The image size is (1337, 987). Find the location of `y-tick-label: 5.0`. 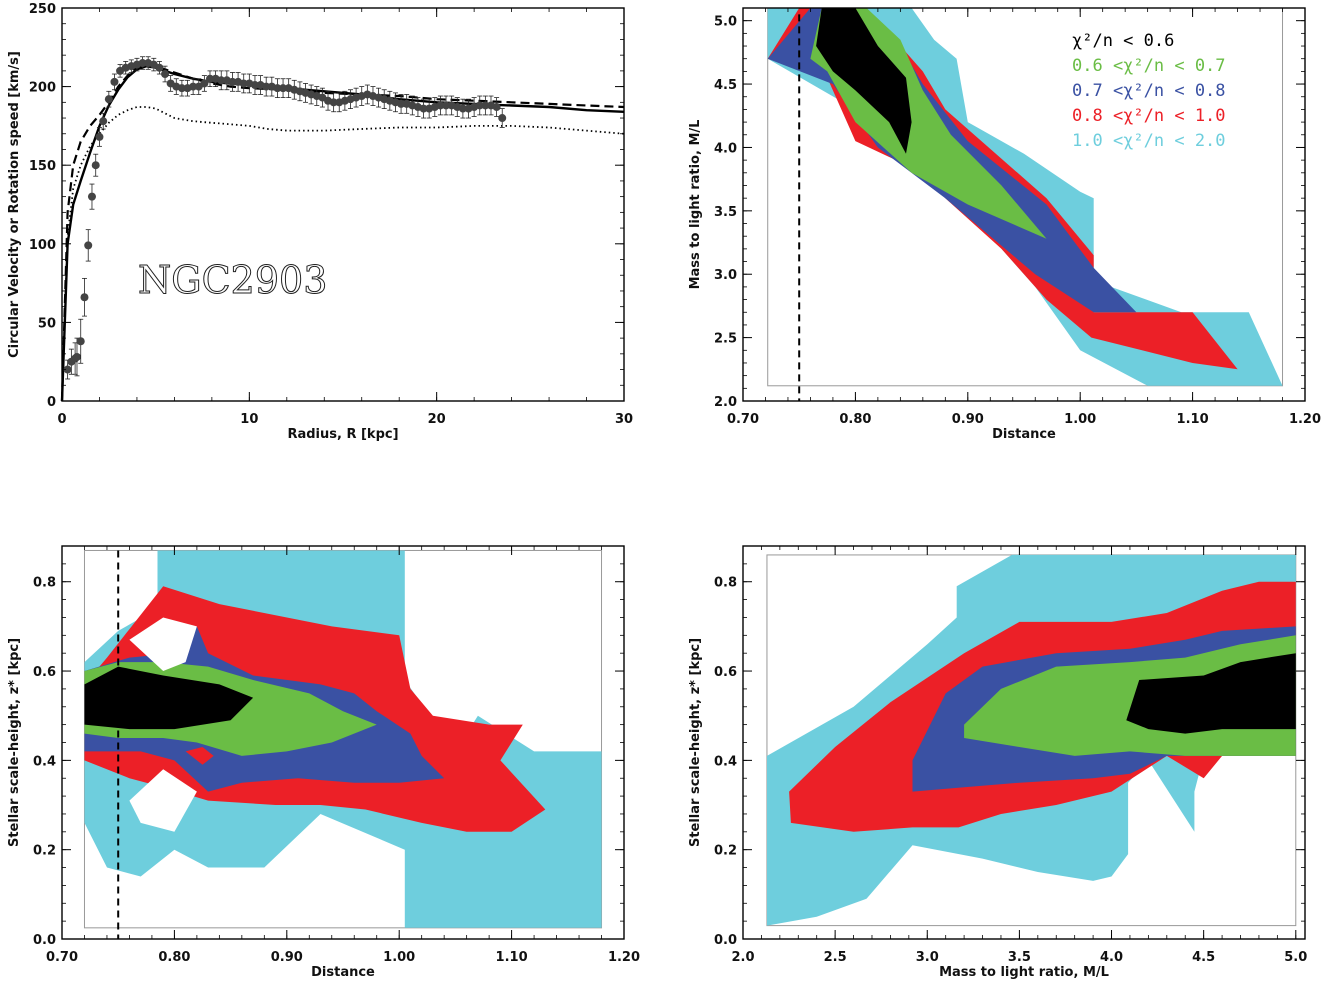

y-tick-label: 5.0 is located at coordinates (725, 22).